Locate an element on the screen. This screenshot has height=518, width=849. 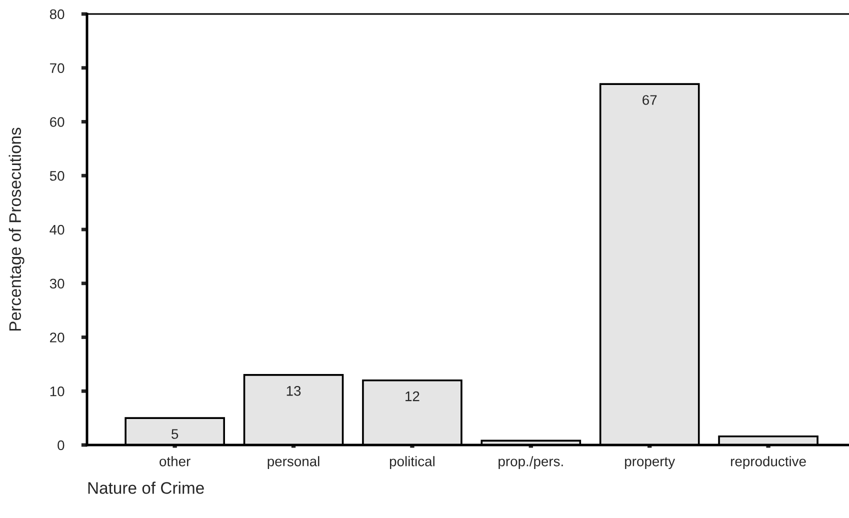
y-tick-label: 80 is located at coordinates (57, 14).